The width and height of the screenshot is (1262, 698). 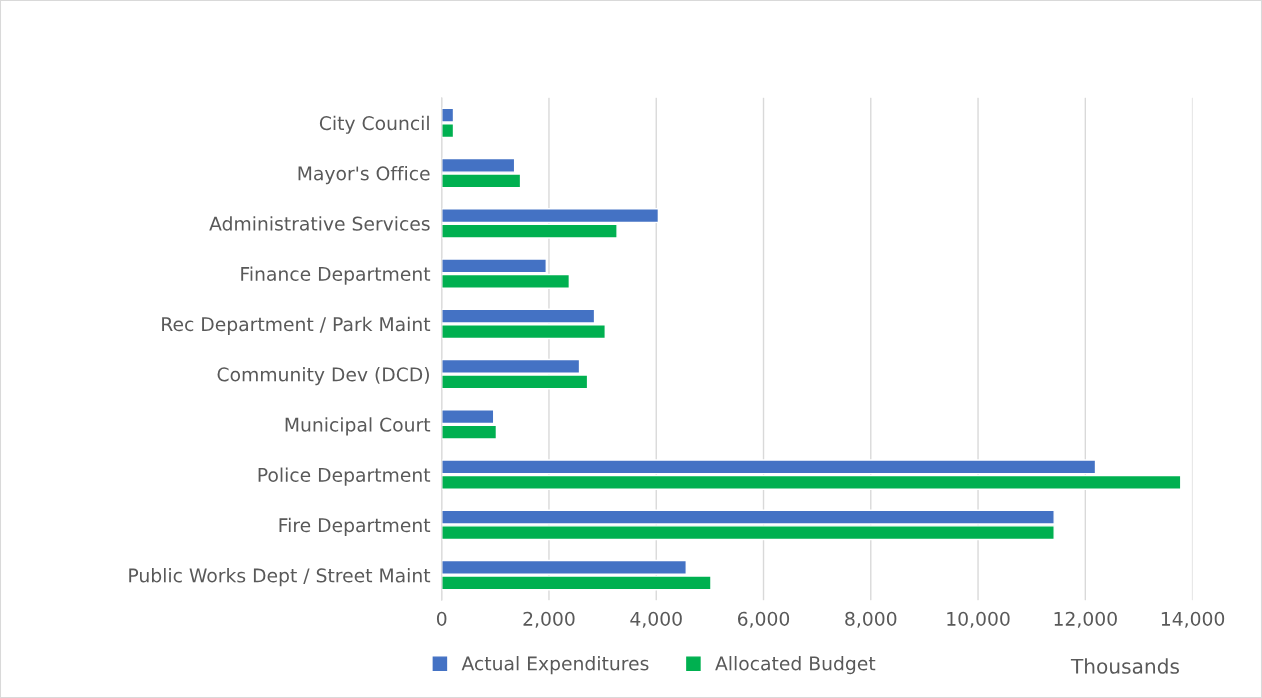 I want to click on y-tick-label: Public Works Dept / Street Maint, so click(x=280, y=577).